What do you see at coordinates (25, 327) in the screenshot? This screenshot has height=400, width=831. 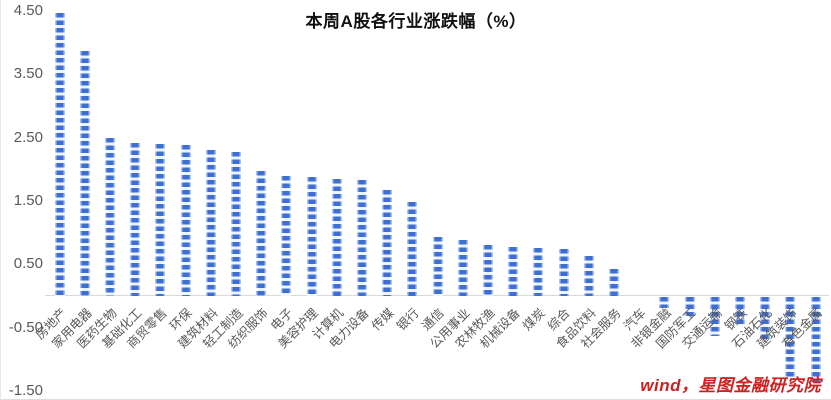 I see `y-tick-label: -0.50` at bounding box center [25, 327].